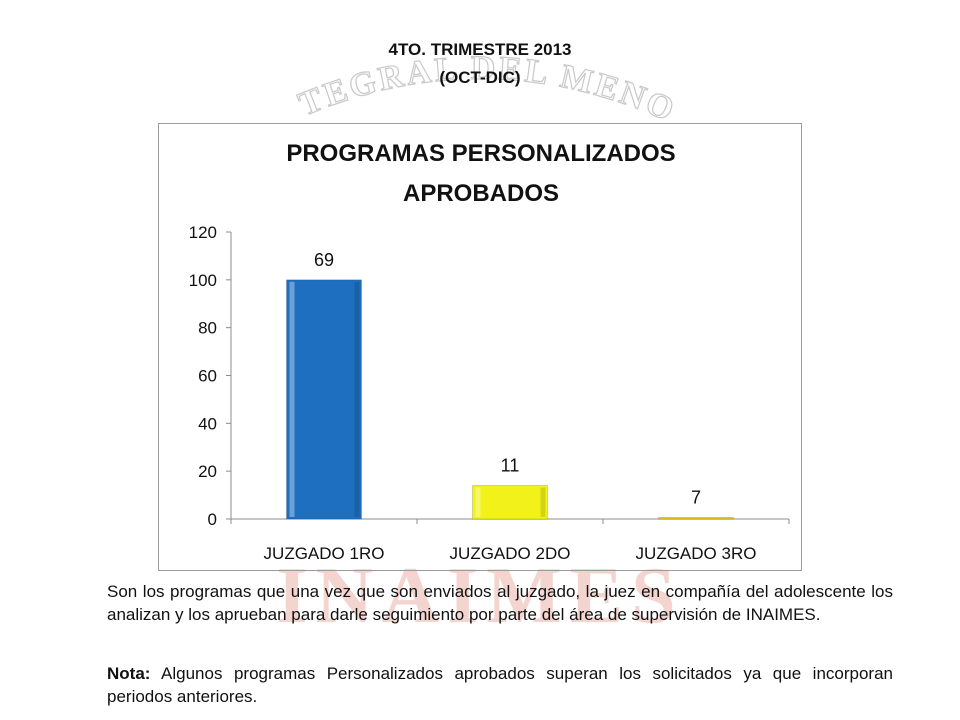 The width and height of the screenshot is (960, 720). I want to click on y-tick-label: 60, so click(207, 376).